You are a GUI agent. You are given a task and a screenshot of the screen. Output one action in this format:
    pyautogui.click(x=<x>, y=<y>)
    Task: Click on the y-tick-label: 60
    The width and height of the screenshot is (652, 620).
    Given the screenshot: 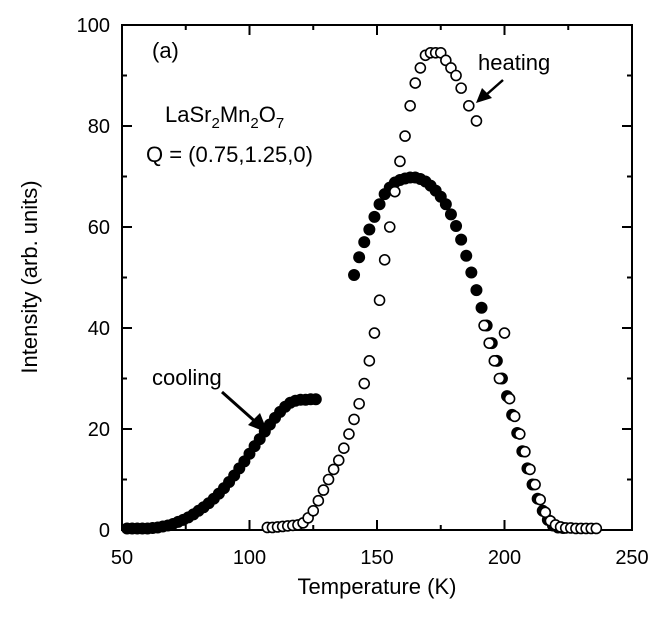 What is the action you would take?
    pyautogui.click(x=99, y=228)
    